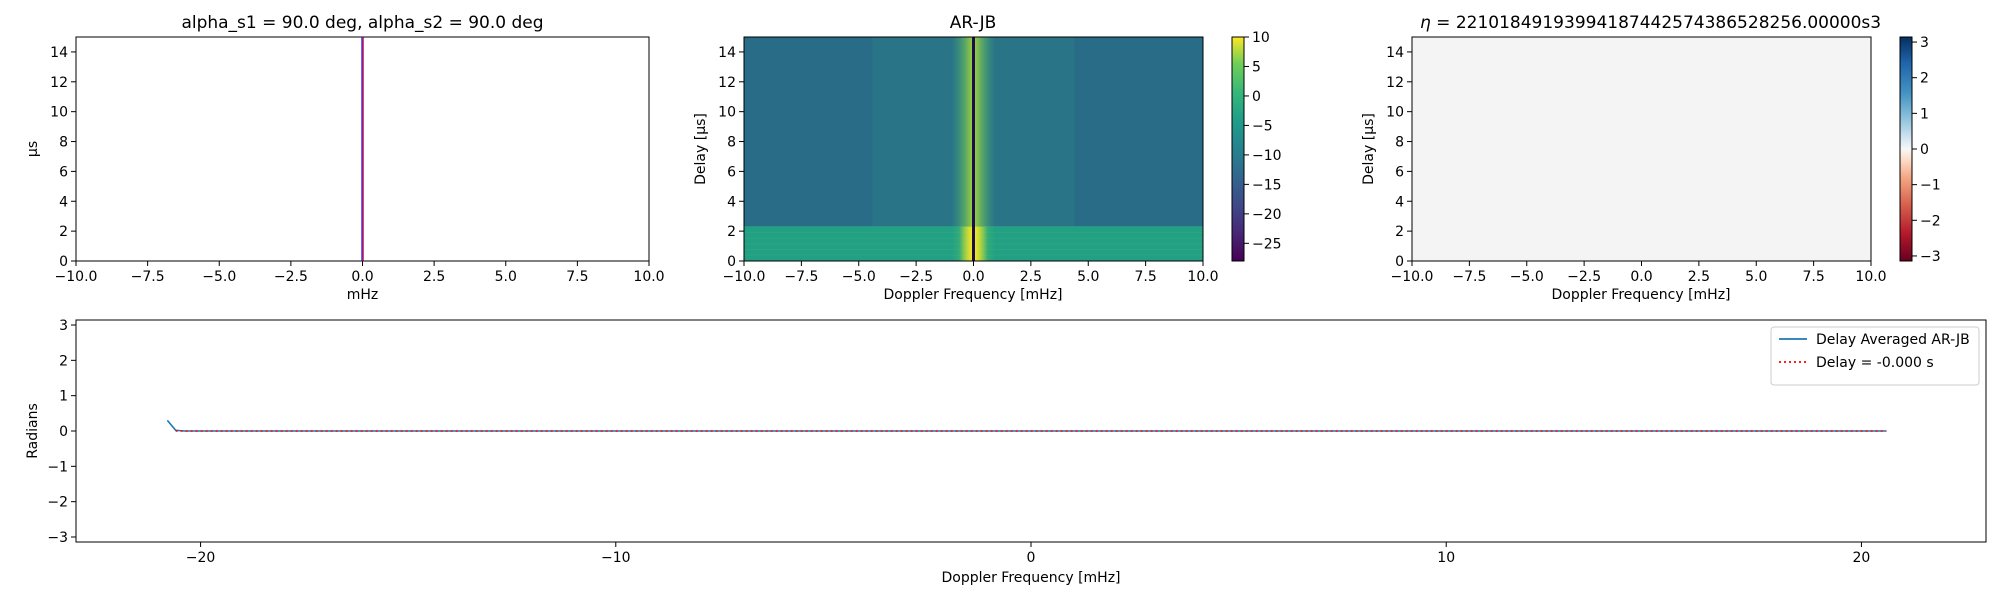  I want to click on c-x-tick-label: −10.0, so click(1412, 277).